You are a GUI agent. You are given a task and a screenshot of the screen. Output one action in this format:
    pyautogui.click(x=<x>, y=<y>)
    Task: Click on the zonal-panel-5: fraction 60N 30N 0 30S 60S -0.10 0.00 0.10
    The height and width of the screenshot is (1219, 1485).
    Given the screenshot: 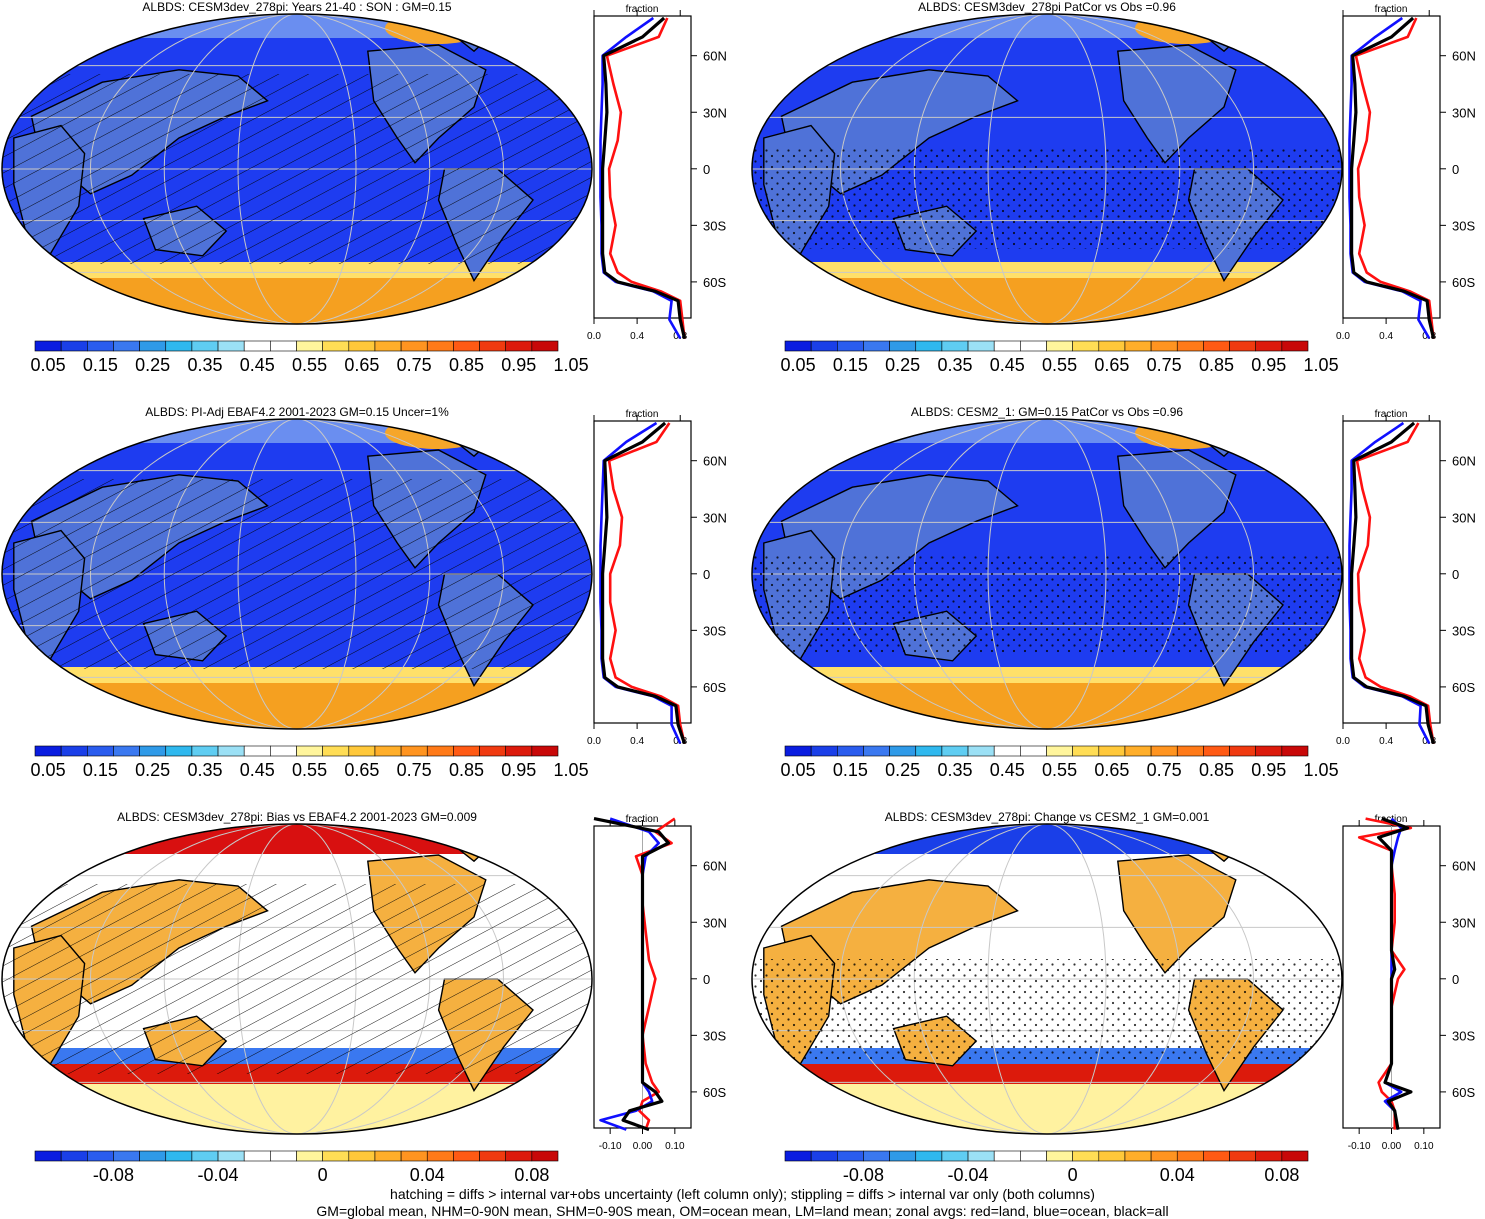 What is the action you would take?
    pyautogui.click(x=660, y=983)
    